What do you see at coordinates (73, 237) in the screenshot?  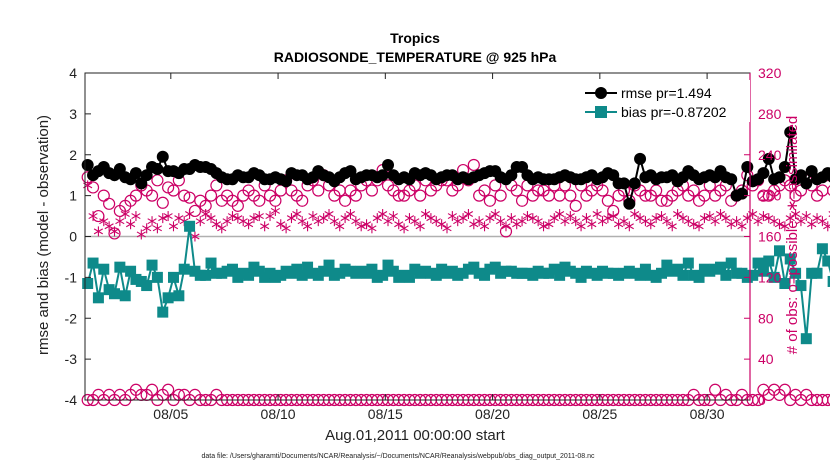 I see `y-tick-label: 0` at bounding box center [73, 237].